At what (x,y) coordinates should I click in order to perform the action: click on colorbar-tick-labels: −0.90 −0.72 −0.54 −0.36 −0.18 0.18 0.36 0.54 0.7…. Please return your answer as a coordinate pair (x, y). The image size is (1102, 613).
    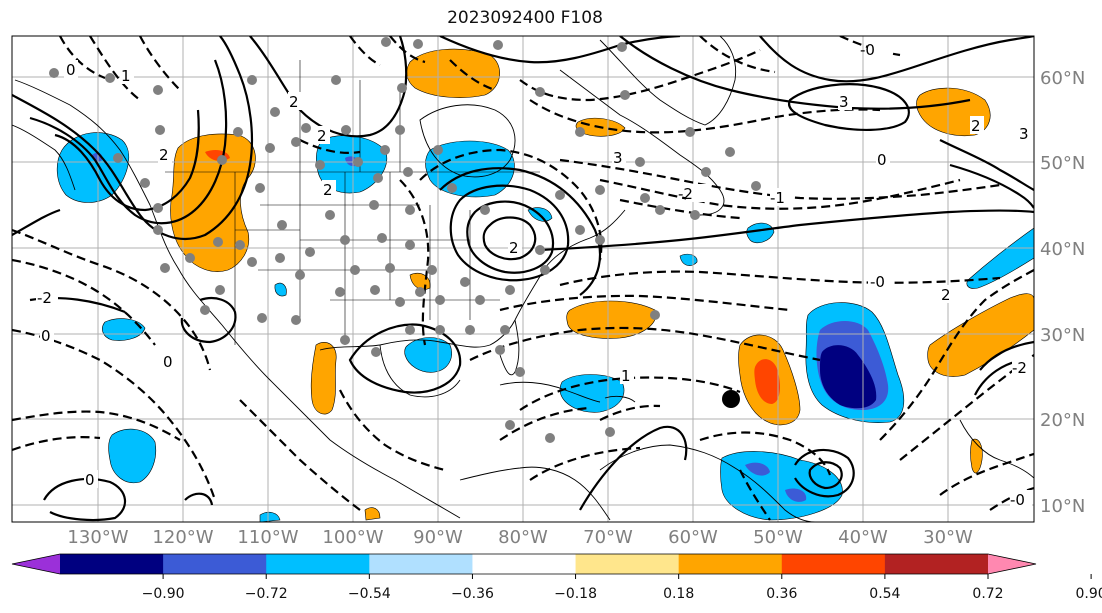
    Looking at the image, I should click on (622, 588).